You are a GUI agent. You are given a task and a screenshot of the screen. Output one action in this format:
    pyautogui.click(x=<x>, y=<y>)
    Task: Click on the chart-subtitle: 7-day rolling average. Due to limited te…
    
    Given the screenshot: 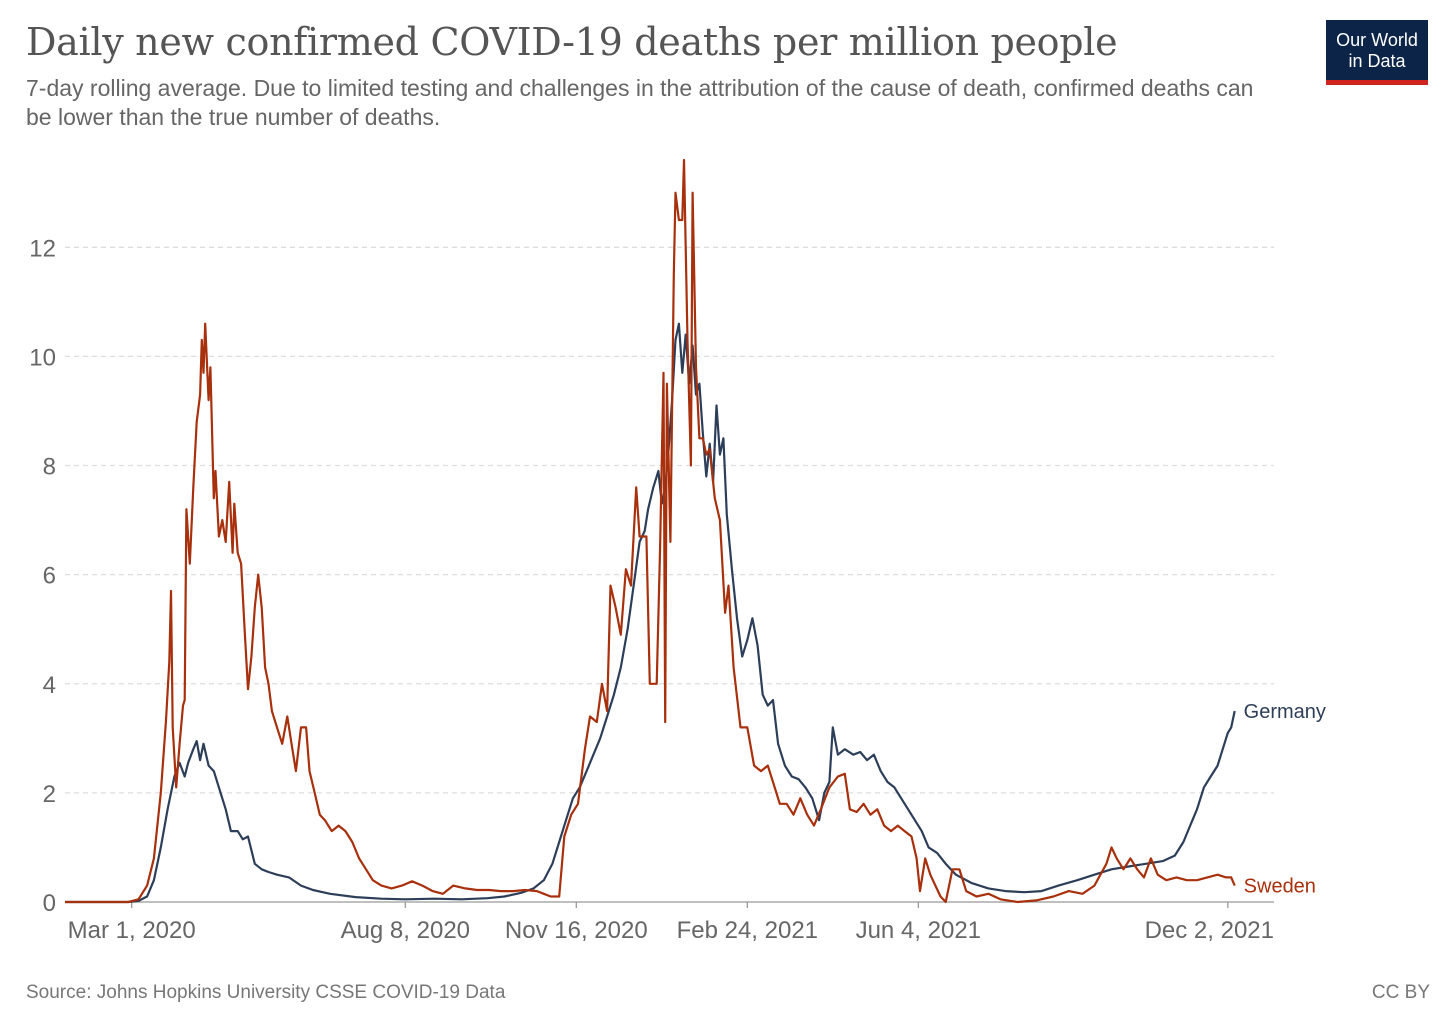 What is the action you would take?
    pyautogui.click(x=640, y=102)
    